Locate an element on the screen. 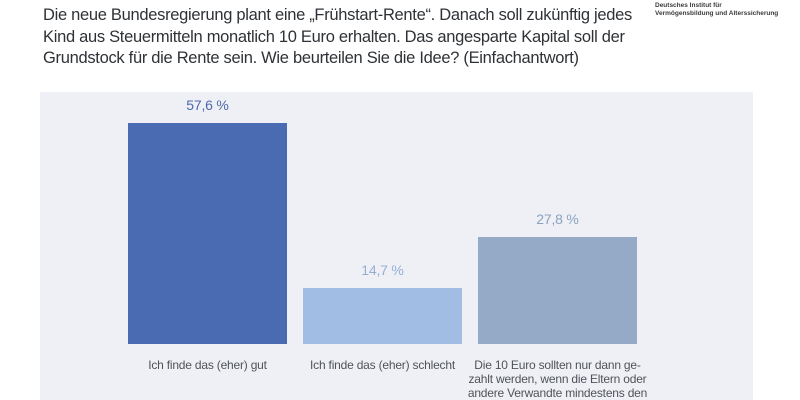 Image resolution: width=800 pixels, height=400 pixels. bar-category-label-line: andere Verwandte mindestens den is located at coordinates (557, 393).